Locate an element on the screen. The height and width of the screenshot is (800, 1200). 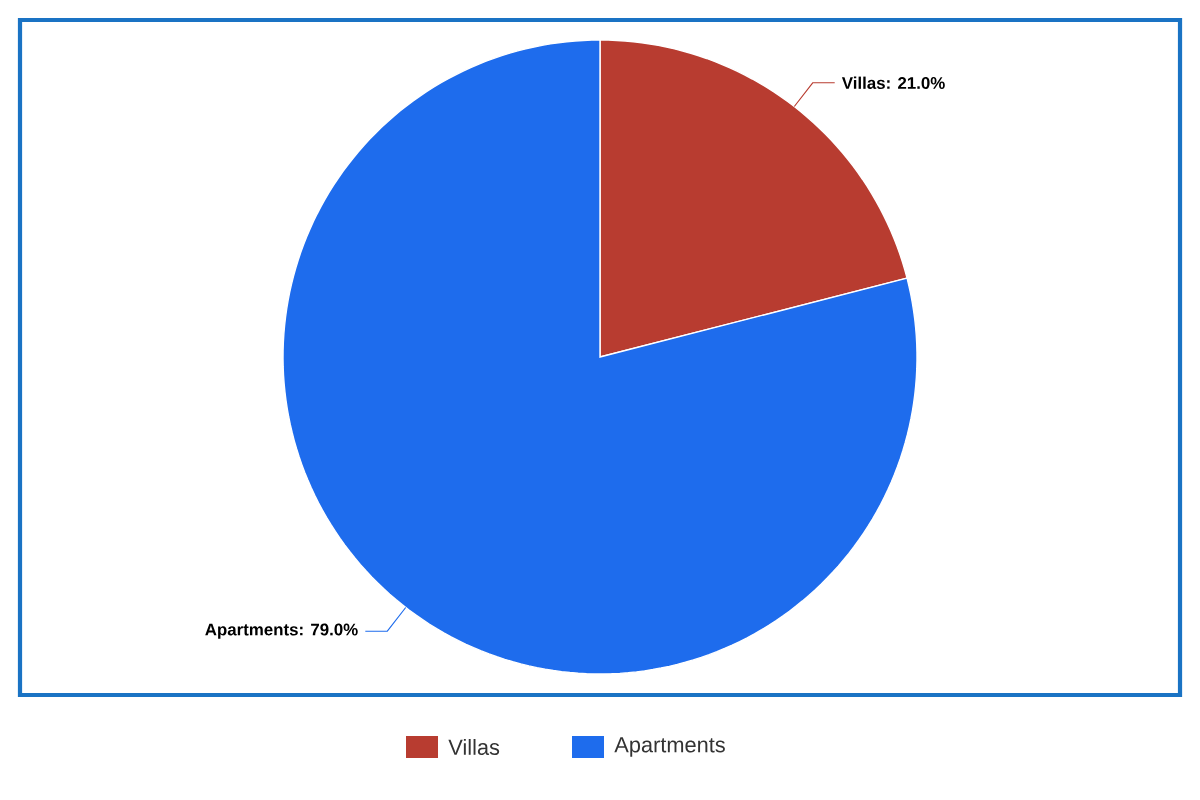
data-label: Apartments: 79.0% is located at coordinates (281, 631).